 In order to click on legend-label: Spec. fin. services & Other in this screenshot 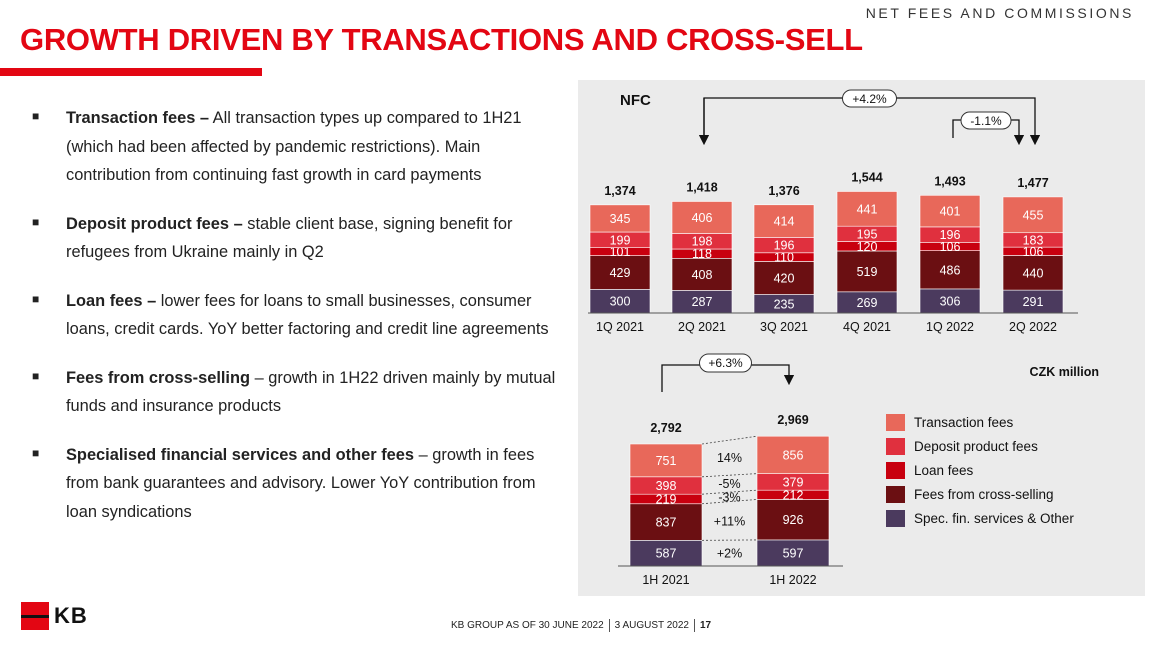, I will do `click(994, 518)`.